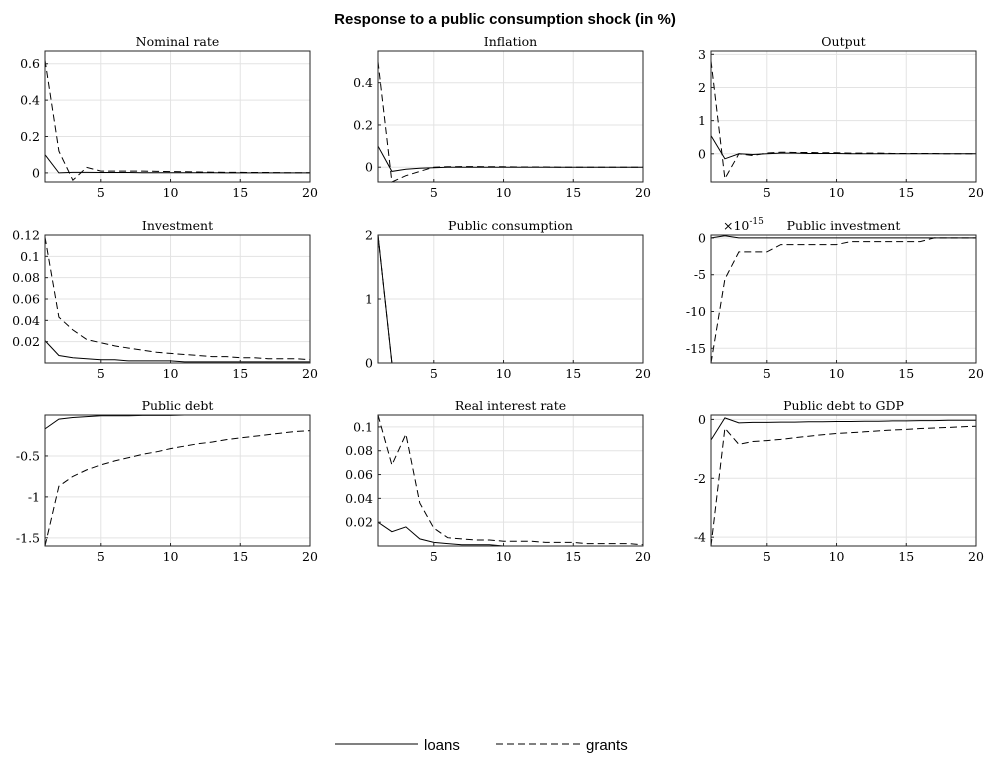 The width and height of the screenshot is (991, 780). I want to click on y-tick-label: 3, so click(702, 54).